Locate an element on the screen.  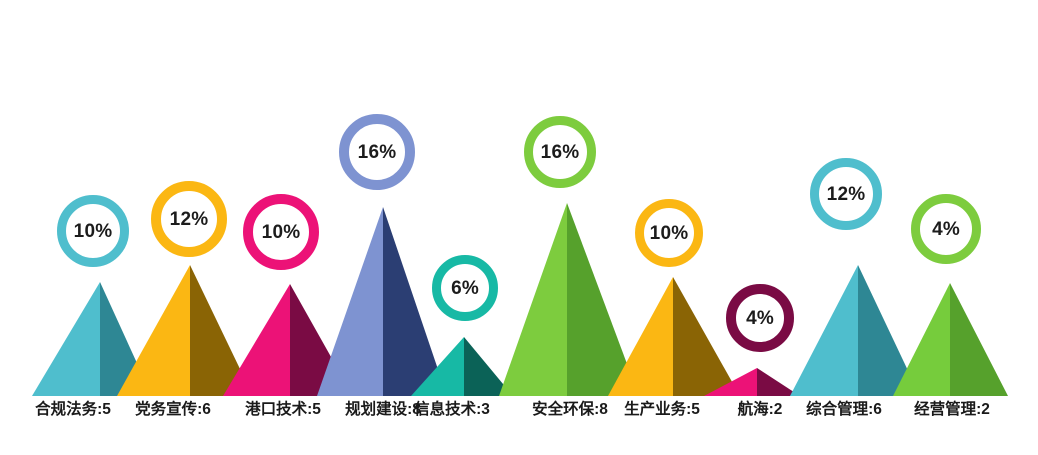
percentage-badge-m1: 10% is located at coordinates (93, 231).